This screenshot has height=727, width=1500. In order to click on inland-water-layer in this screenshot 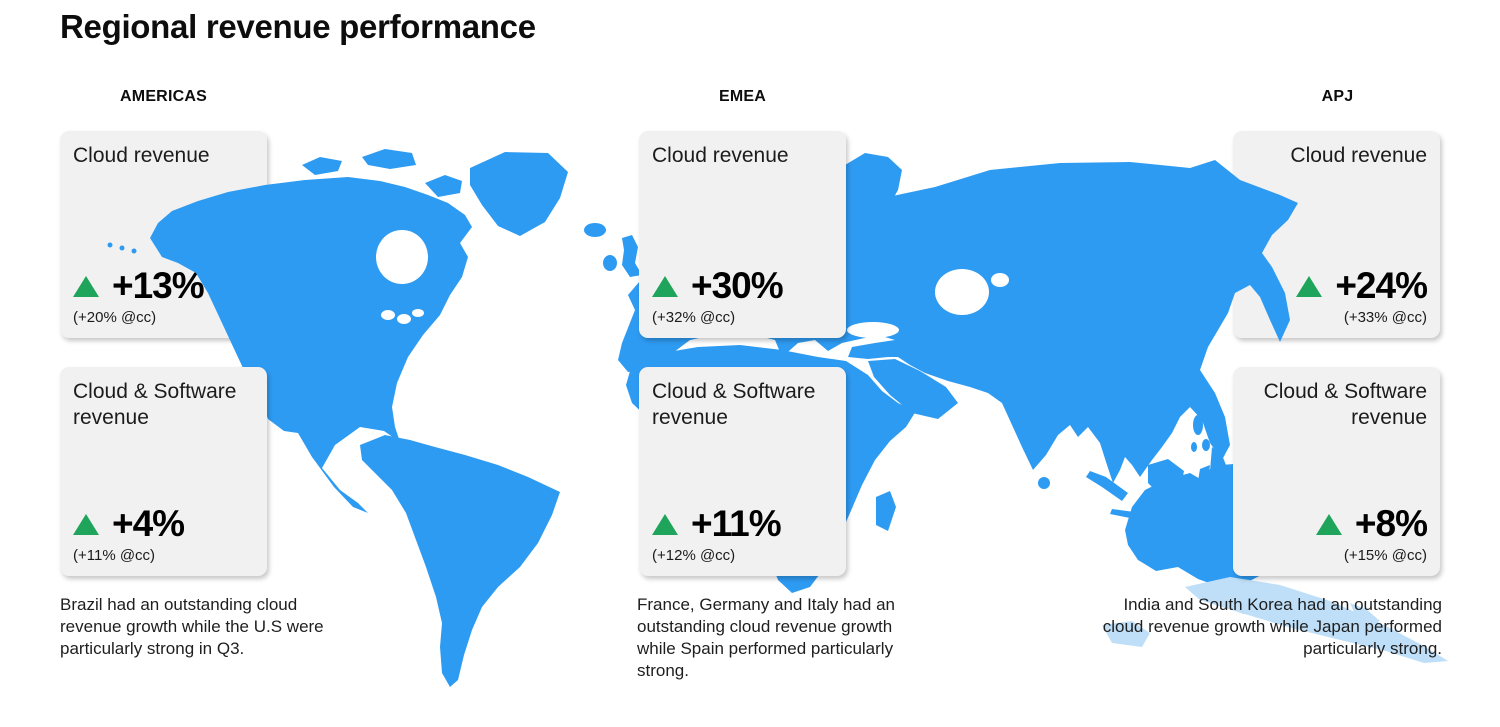, I will do `click(692, 284)`.